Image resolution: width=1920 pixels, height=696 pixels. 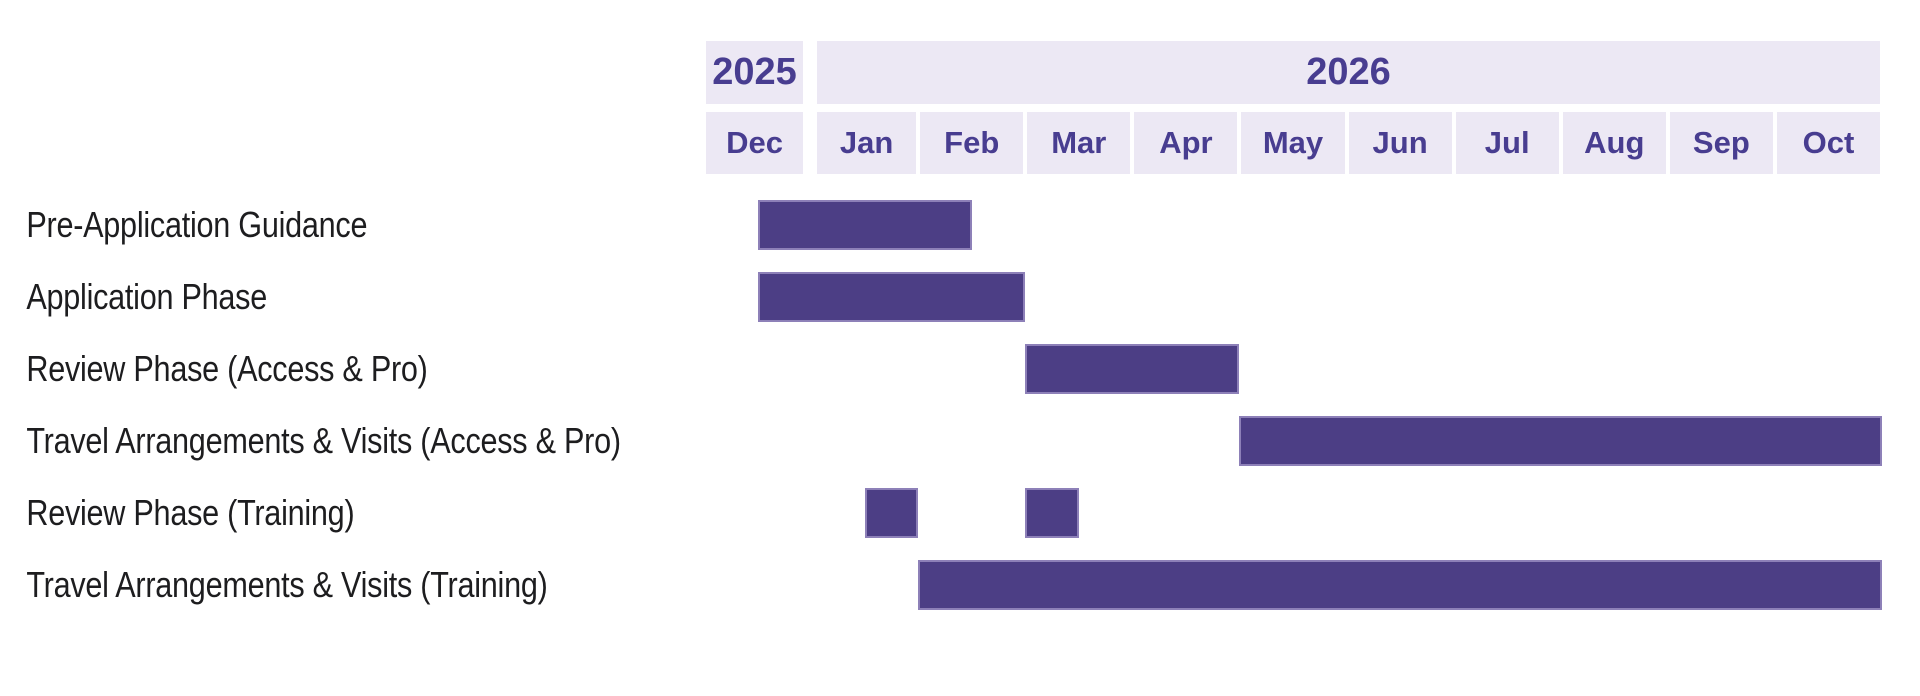 What do you see at coordinates (1721, 143) in the screenshot?
I see `month-cell-sep: Sep` at bounding box center [1721, 143].